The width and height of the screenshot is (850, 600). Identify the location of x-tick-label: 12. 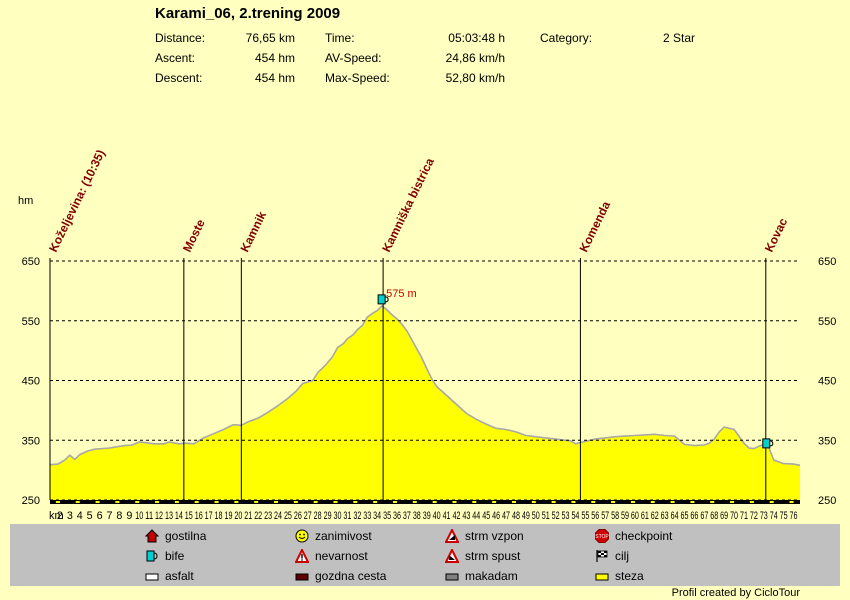
(159, 516).